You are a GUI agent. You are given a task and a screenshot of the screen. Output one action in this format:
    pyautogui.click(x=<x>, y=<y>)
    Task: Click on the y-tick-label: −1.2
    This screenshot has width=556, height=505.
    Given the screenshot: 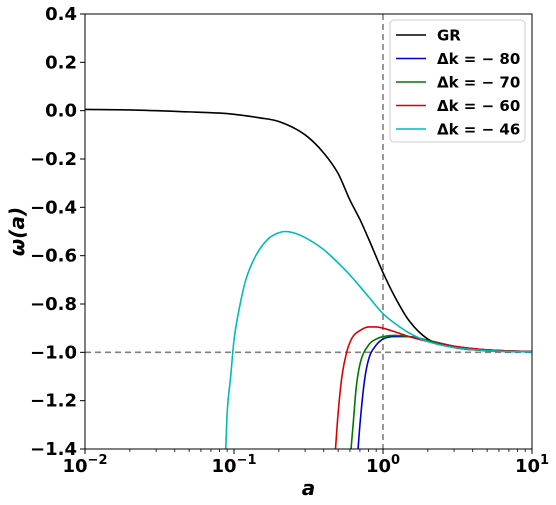 What is the action you would take?
    pyautogui.click(x=53, y=401)
    